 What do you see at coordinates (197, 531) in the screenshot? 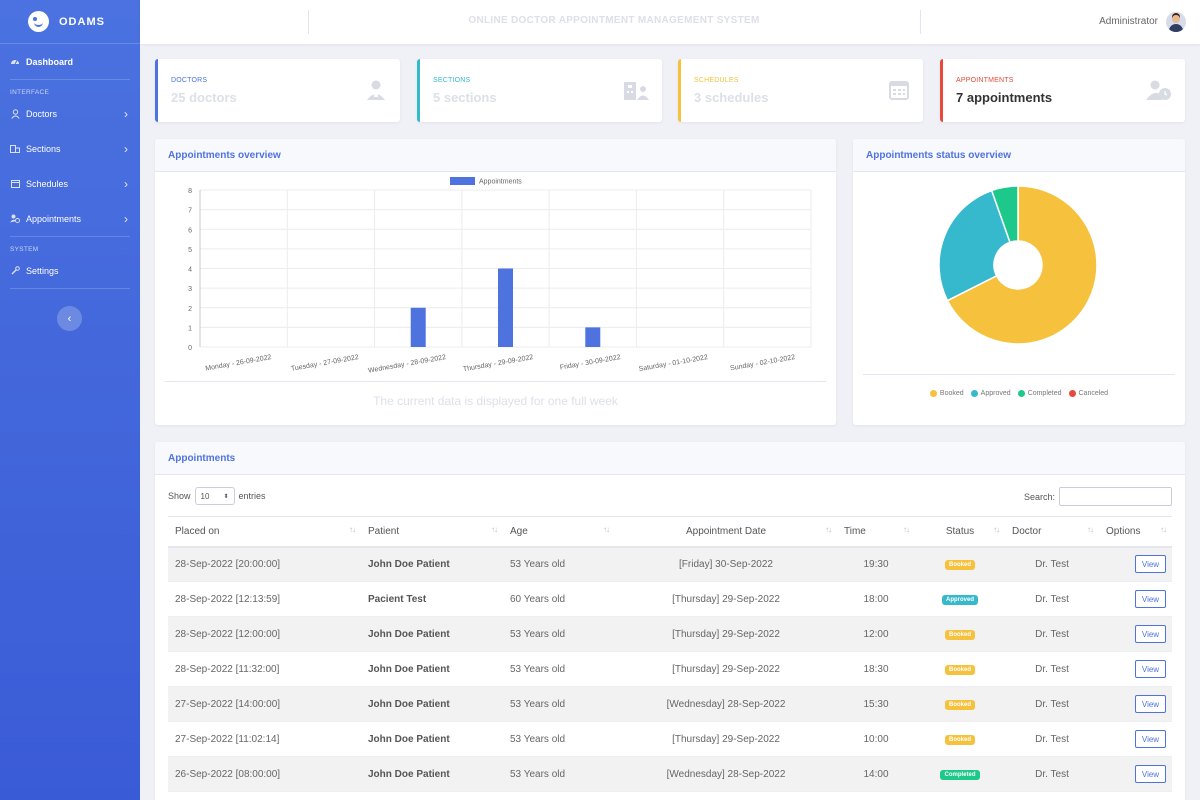
I see `column-header-label: Placed on` at bounding box center [197, 531].